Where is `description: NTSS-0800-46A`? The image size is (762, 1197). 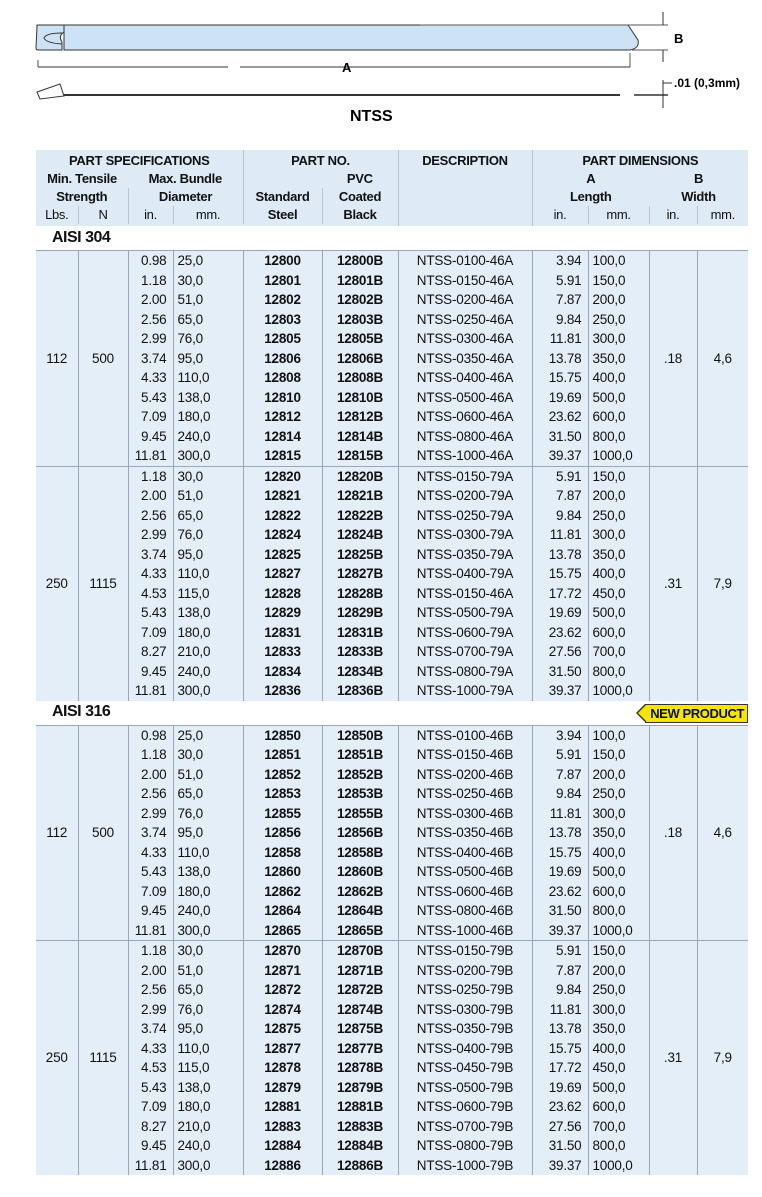
description: NTSS-0800-46A is located at coordinates (464, 436).